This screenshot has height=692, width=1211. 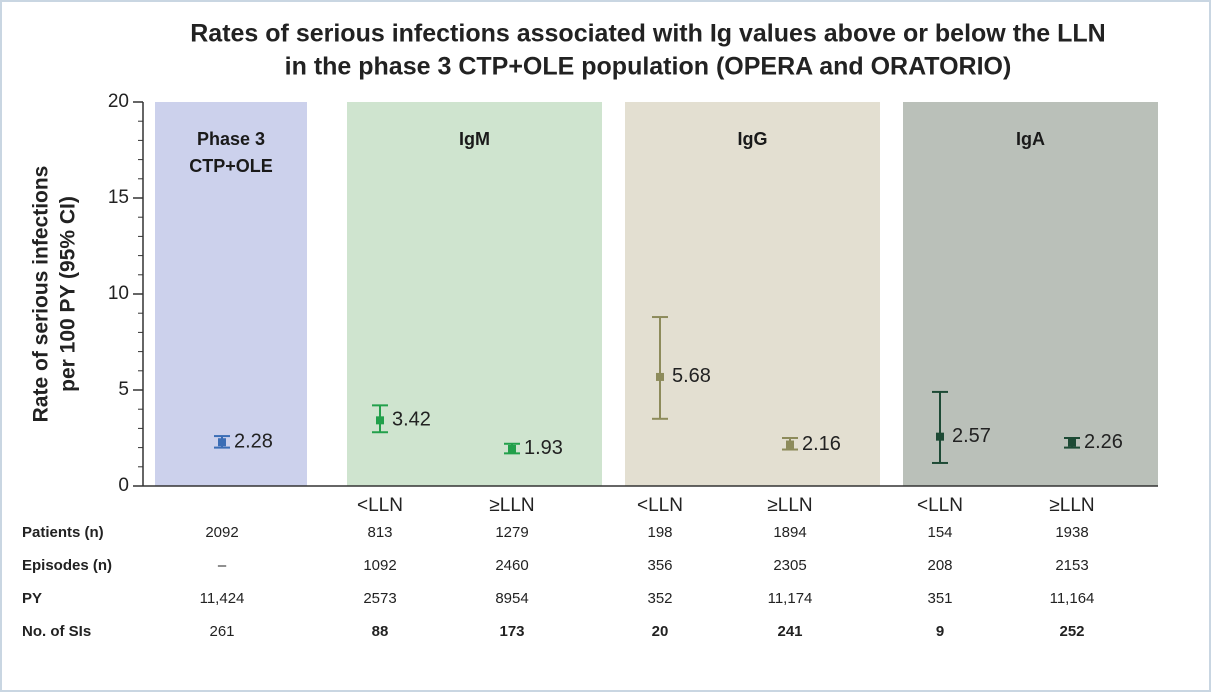 What do you see at coordinates (231, 139) in the screenshot?
I see `group-label: Phase 3` at bounding box center [231, 139].